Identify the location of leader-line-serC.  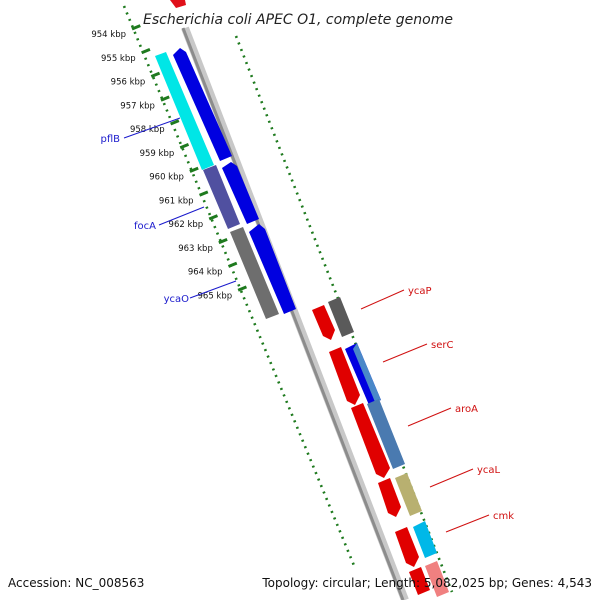
(405, 353).